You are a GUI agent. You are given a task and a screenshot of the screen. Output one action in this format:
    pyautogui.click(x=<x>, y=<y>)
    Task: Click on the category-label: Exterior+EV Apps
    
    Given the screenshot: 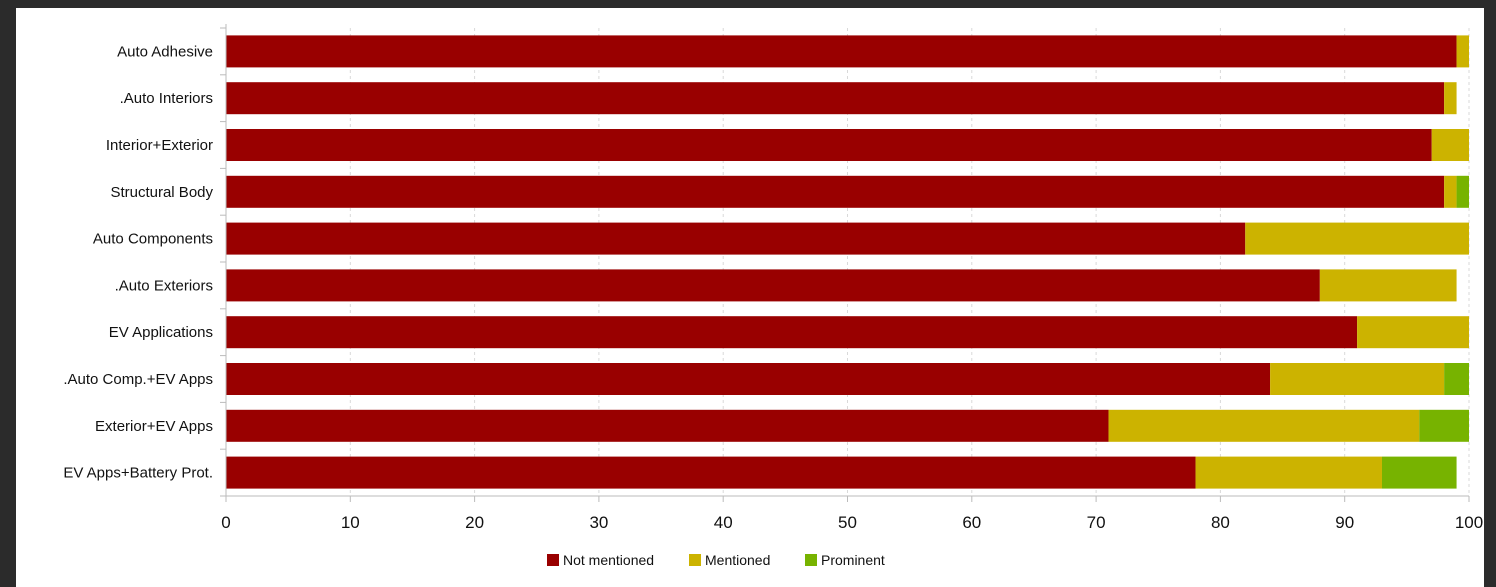 What is the action you would take?
    pyautogui.click(x=154, y=426)
    